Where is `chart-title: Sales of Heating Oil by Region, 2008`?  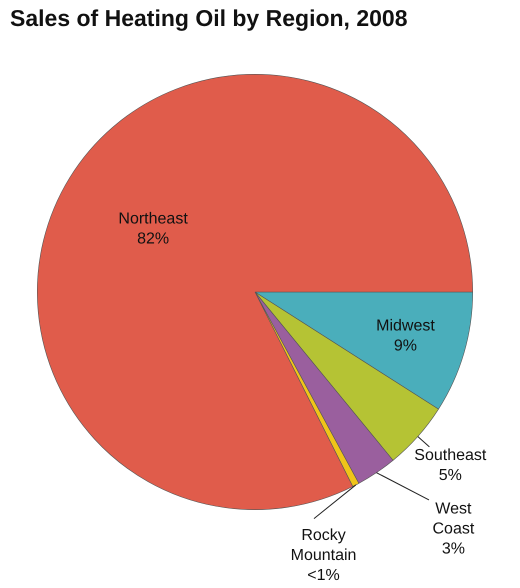
chart-title: Sales of Heating Oil by Region, 2008 is located at coordinates (209, 18).